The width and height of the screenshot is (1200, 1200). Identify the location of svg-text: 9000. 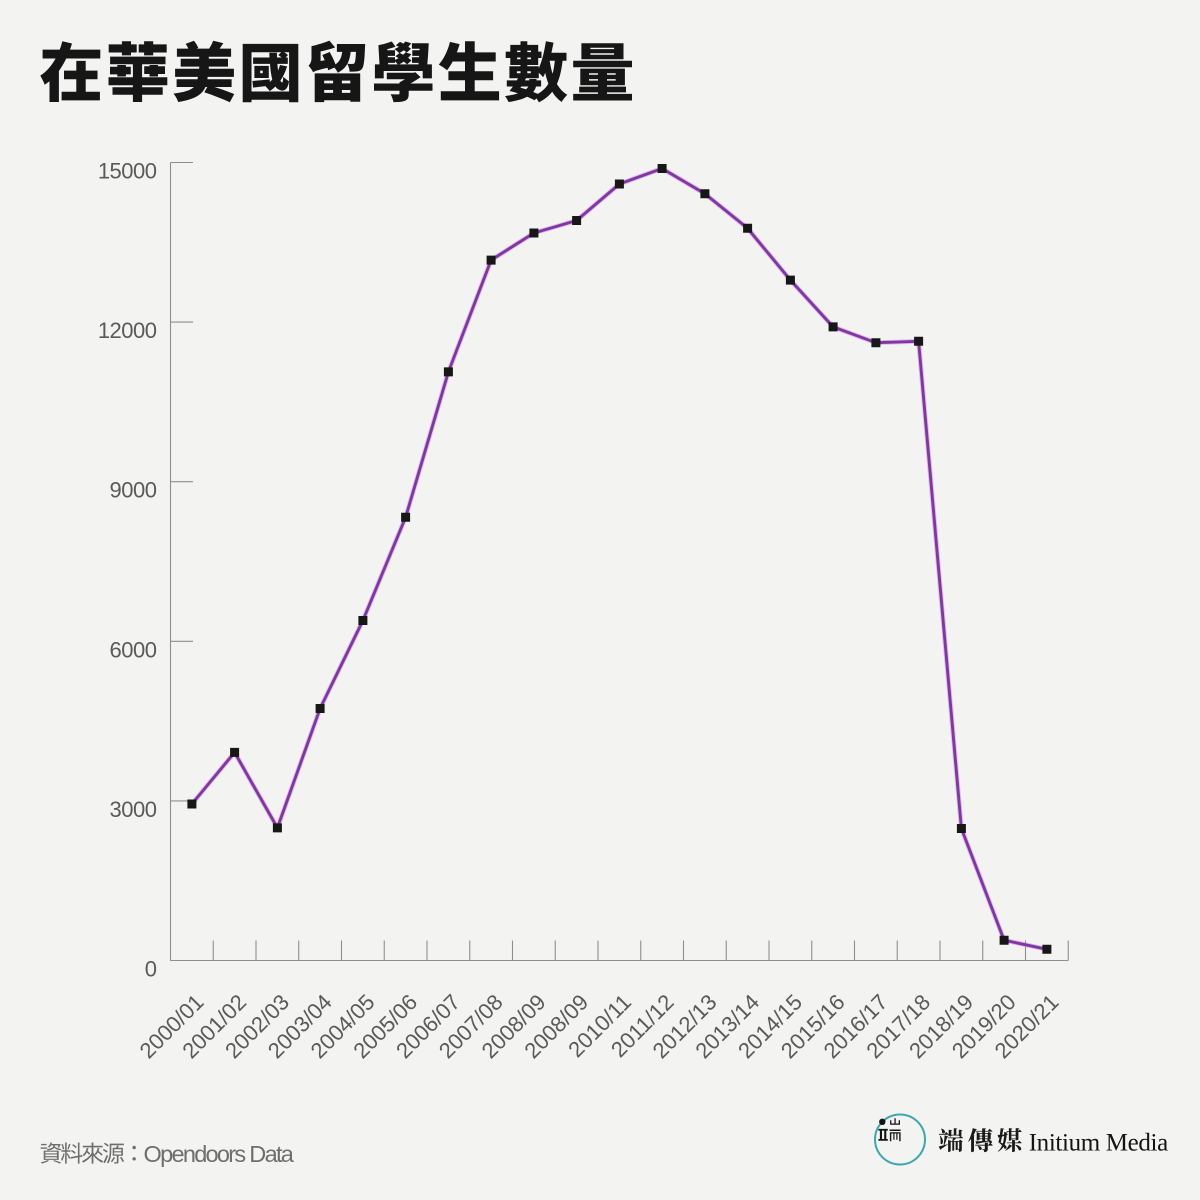
(133, 490).